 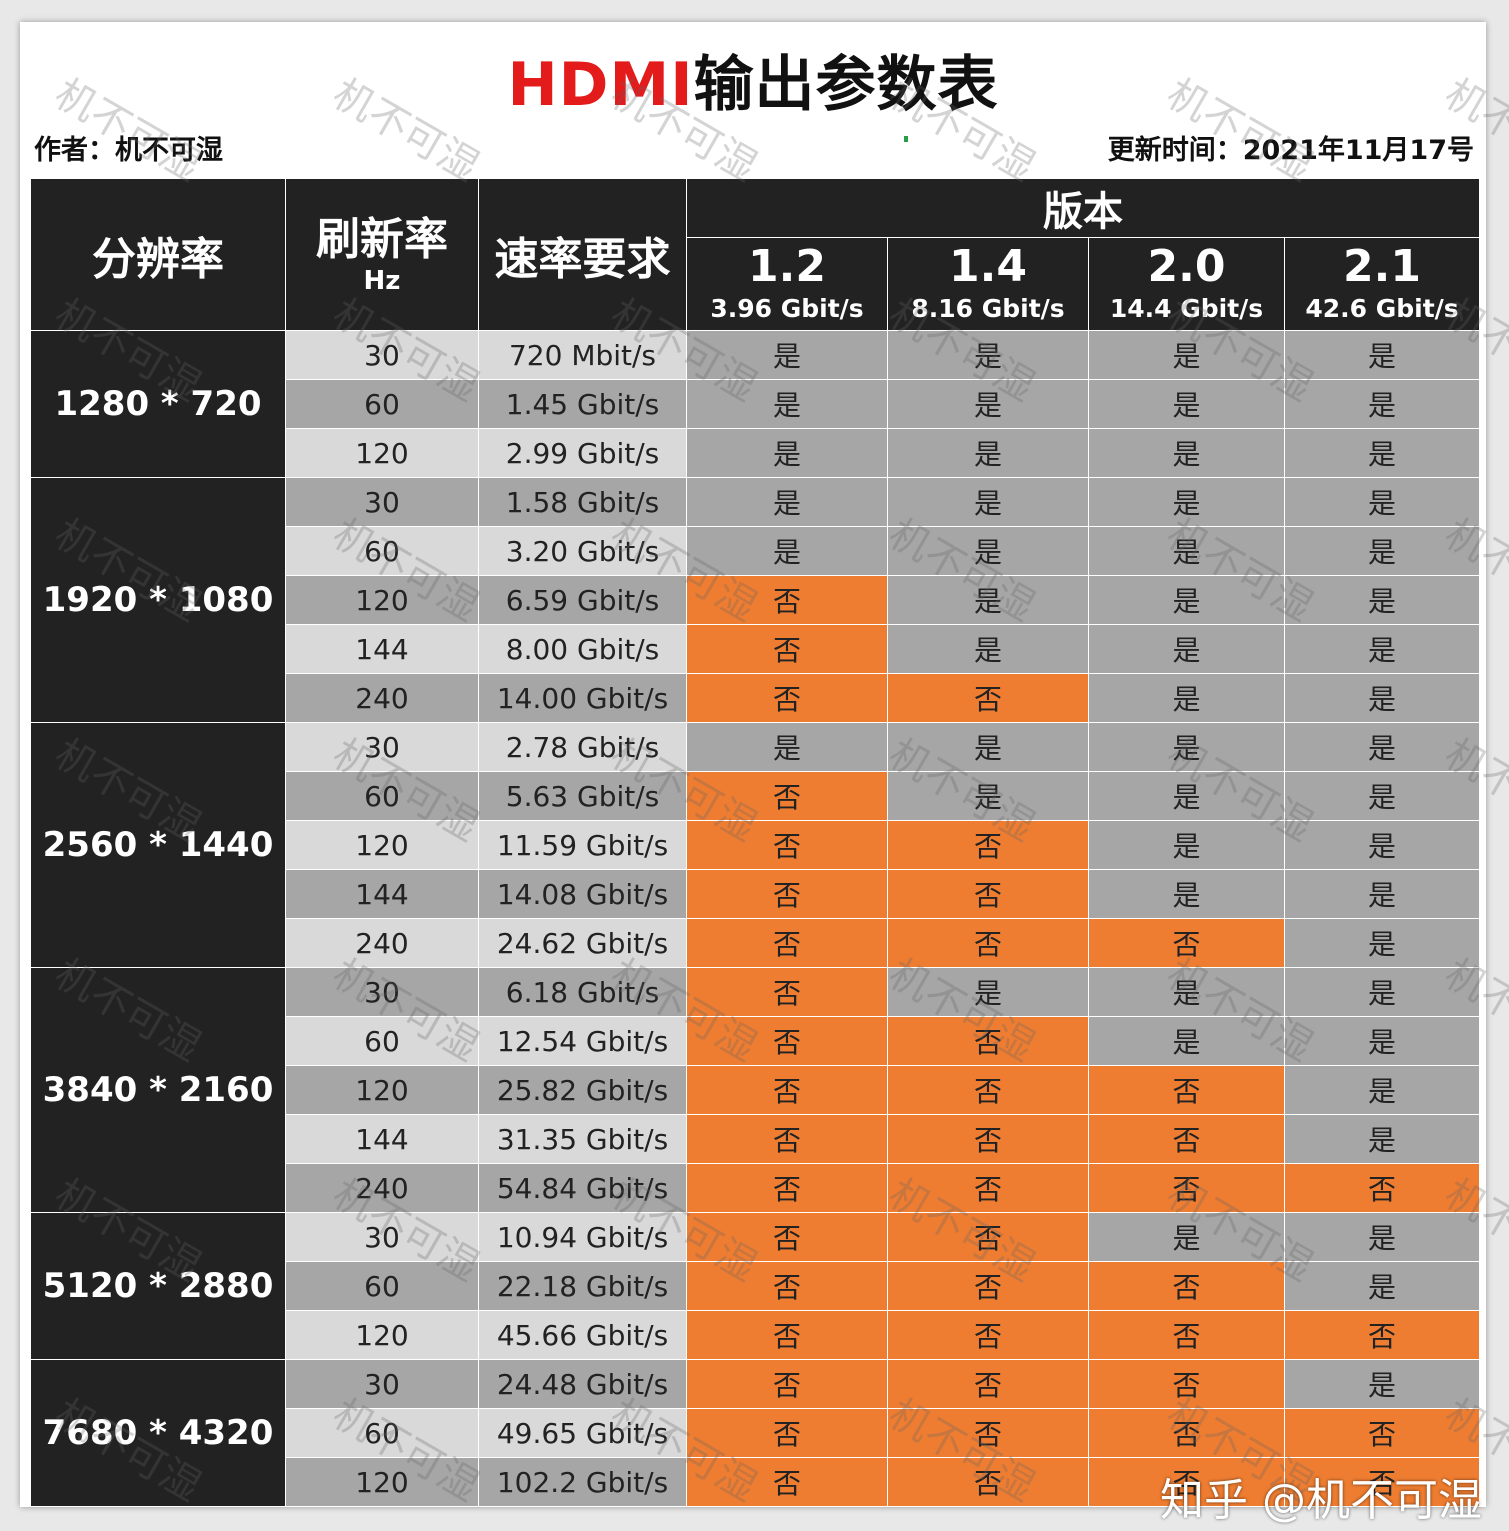 What do you see at coordinates (582, 1384) in the screenshot?
I see `bandwidth-cell: 24.48 Gbit/s` at bounding box center [582, 1384].